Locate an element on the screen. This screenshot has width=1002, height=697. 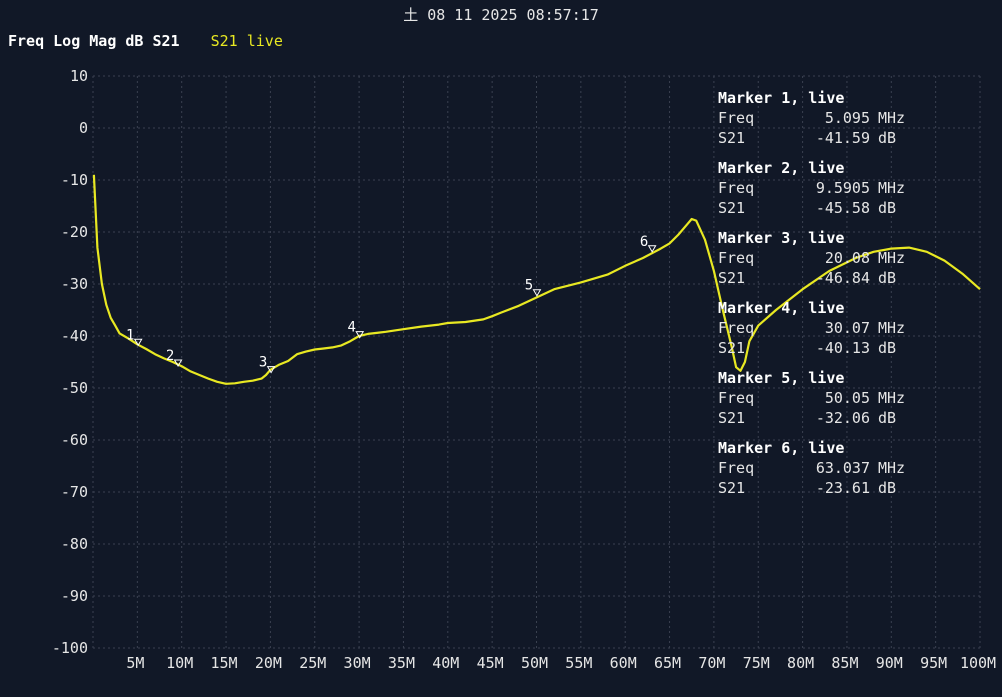
marker-readout-title: Marker 4, live is located at coordinates (781, 308).